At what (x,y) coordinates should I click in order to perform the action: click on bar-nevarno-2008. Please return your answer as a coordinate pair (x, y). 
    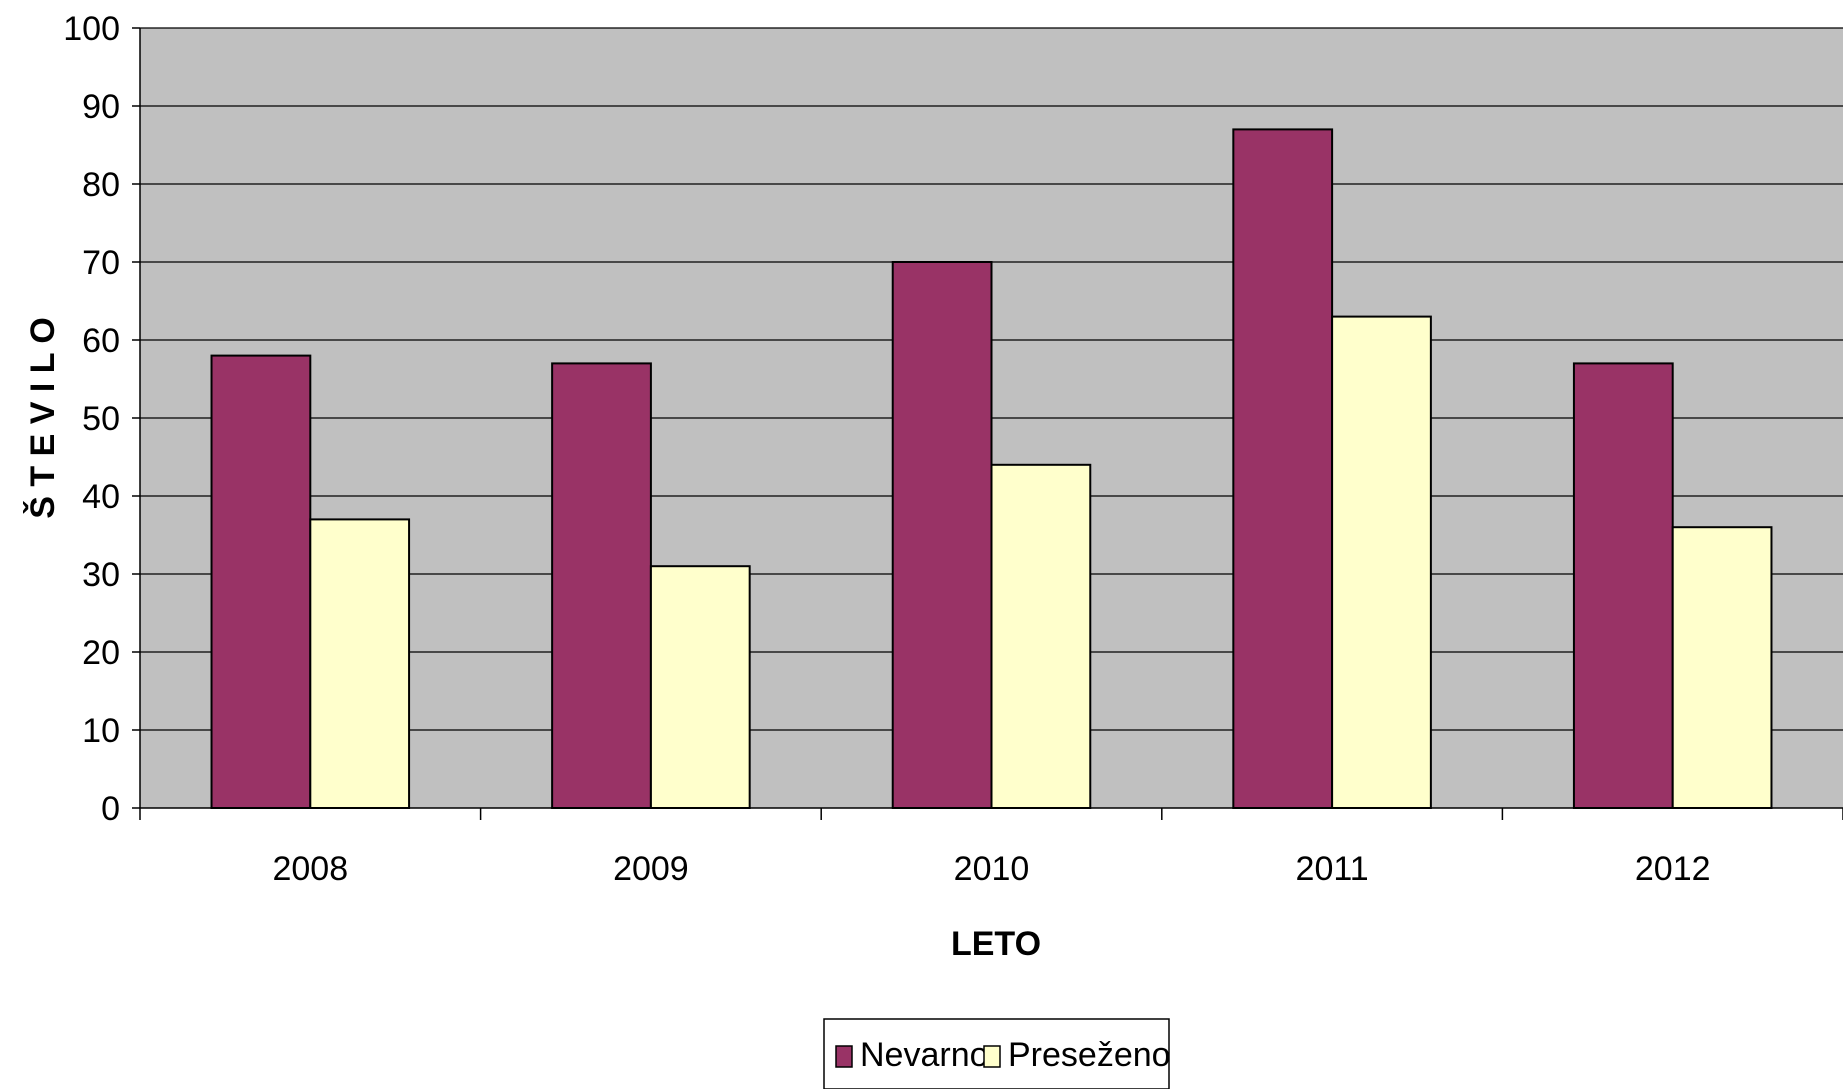
    Looking at the image, I should click on (261, 581).